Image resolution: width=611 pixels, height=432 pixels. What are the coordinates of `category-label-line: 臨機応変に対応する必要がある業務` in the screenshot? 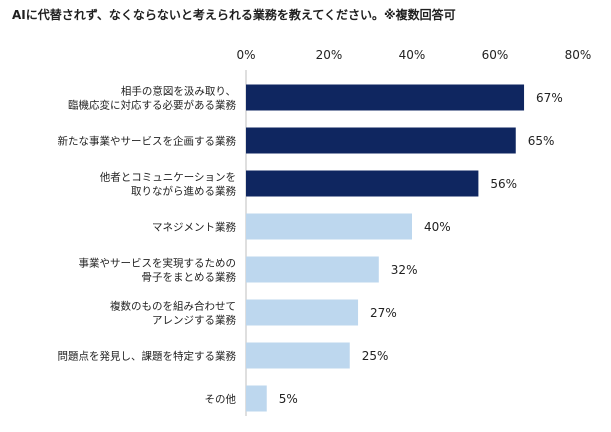 It's located at (152, 105).